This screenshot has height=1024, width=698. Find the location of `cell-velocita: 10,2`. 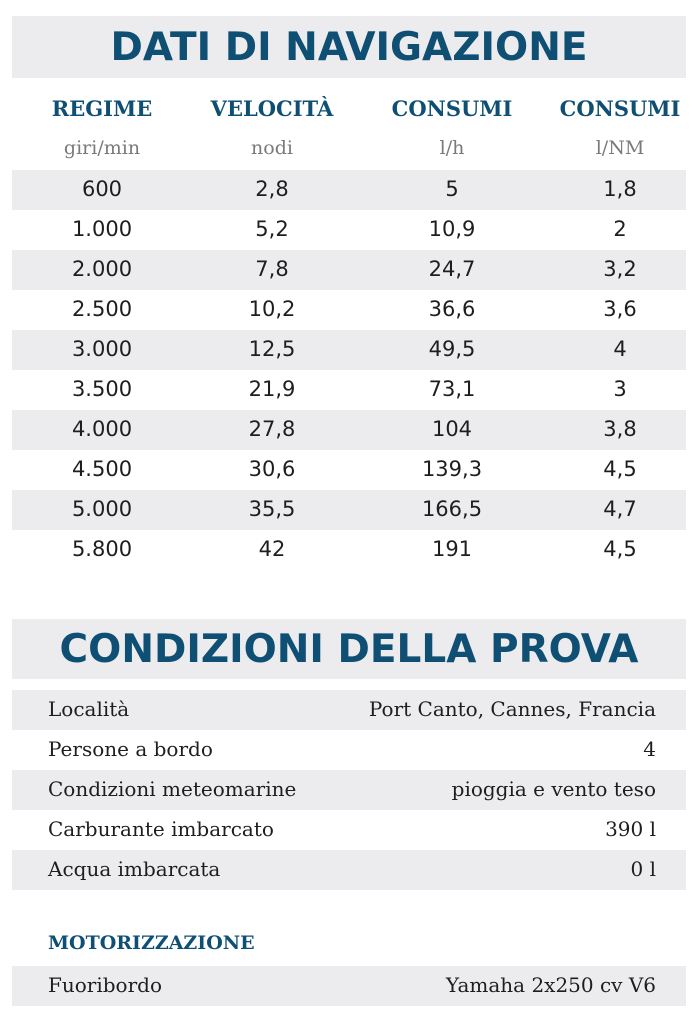

cell-velocita: 10,2 is located at coordinates (272, 309).